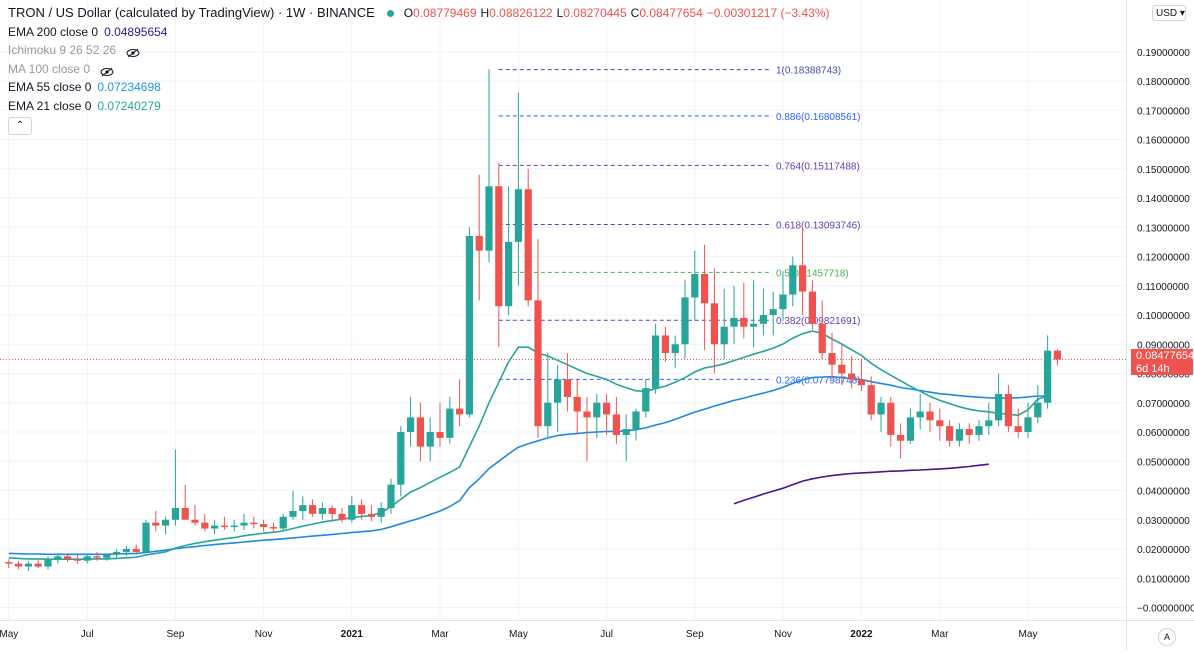 The height and width of the screenshot is (655, 1194). What do you see at coordinates (1163, 170) in the screenshot?
I see `price-axis-label: 0.15000000` at bounding box center [1163, 170].